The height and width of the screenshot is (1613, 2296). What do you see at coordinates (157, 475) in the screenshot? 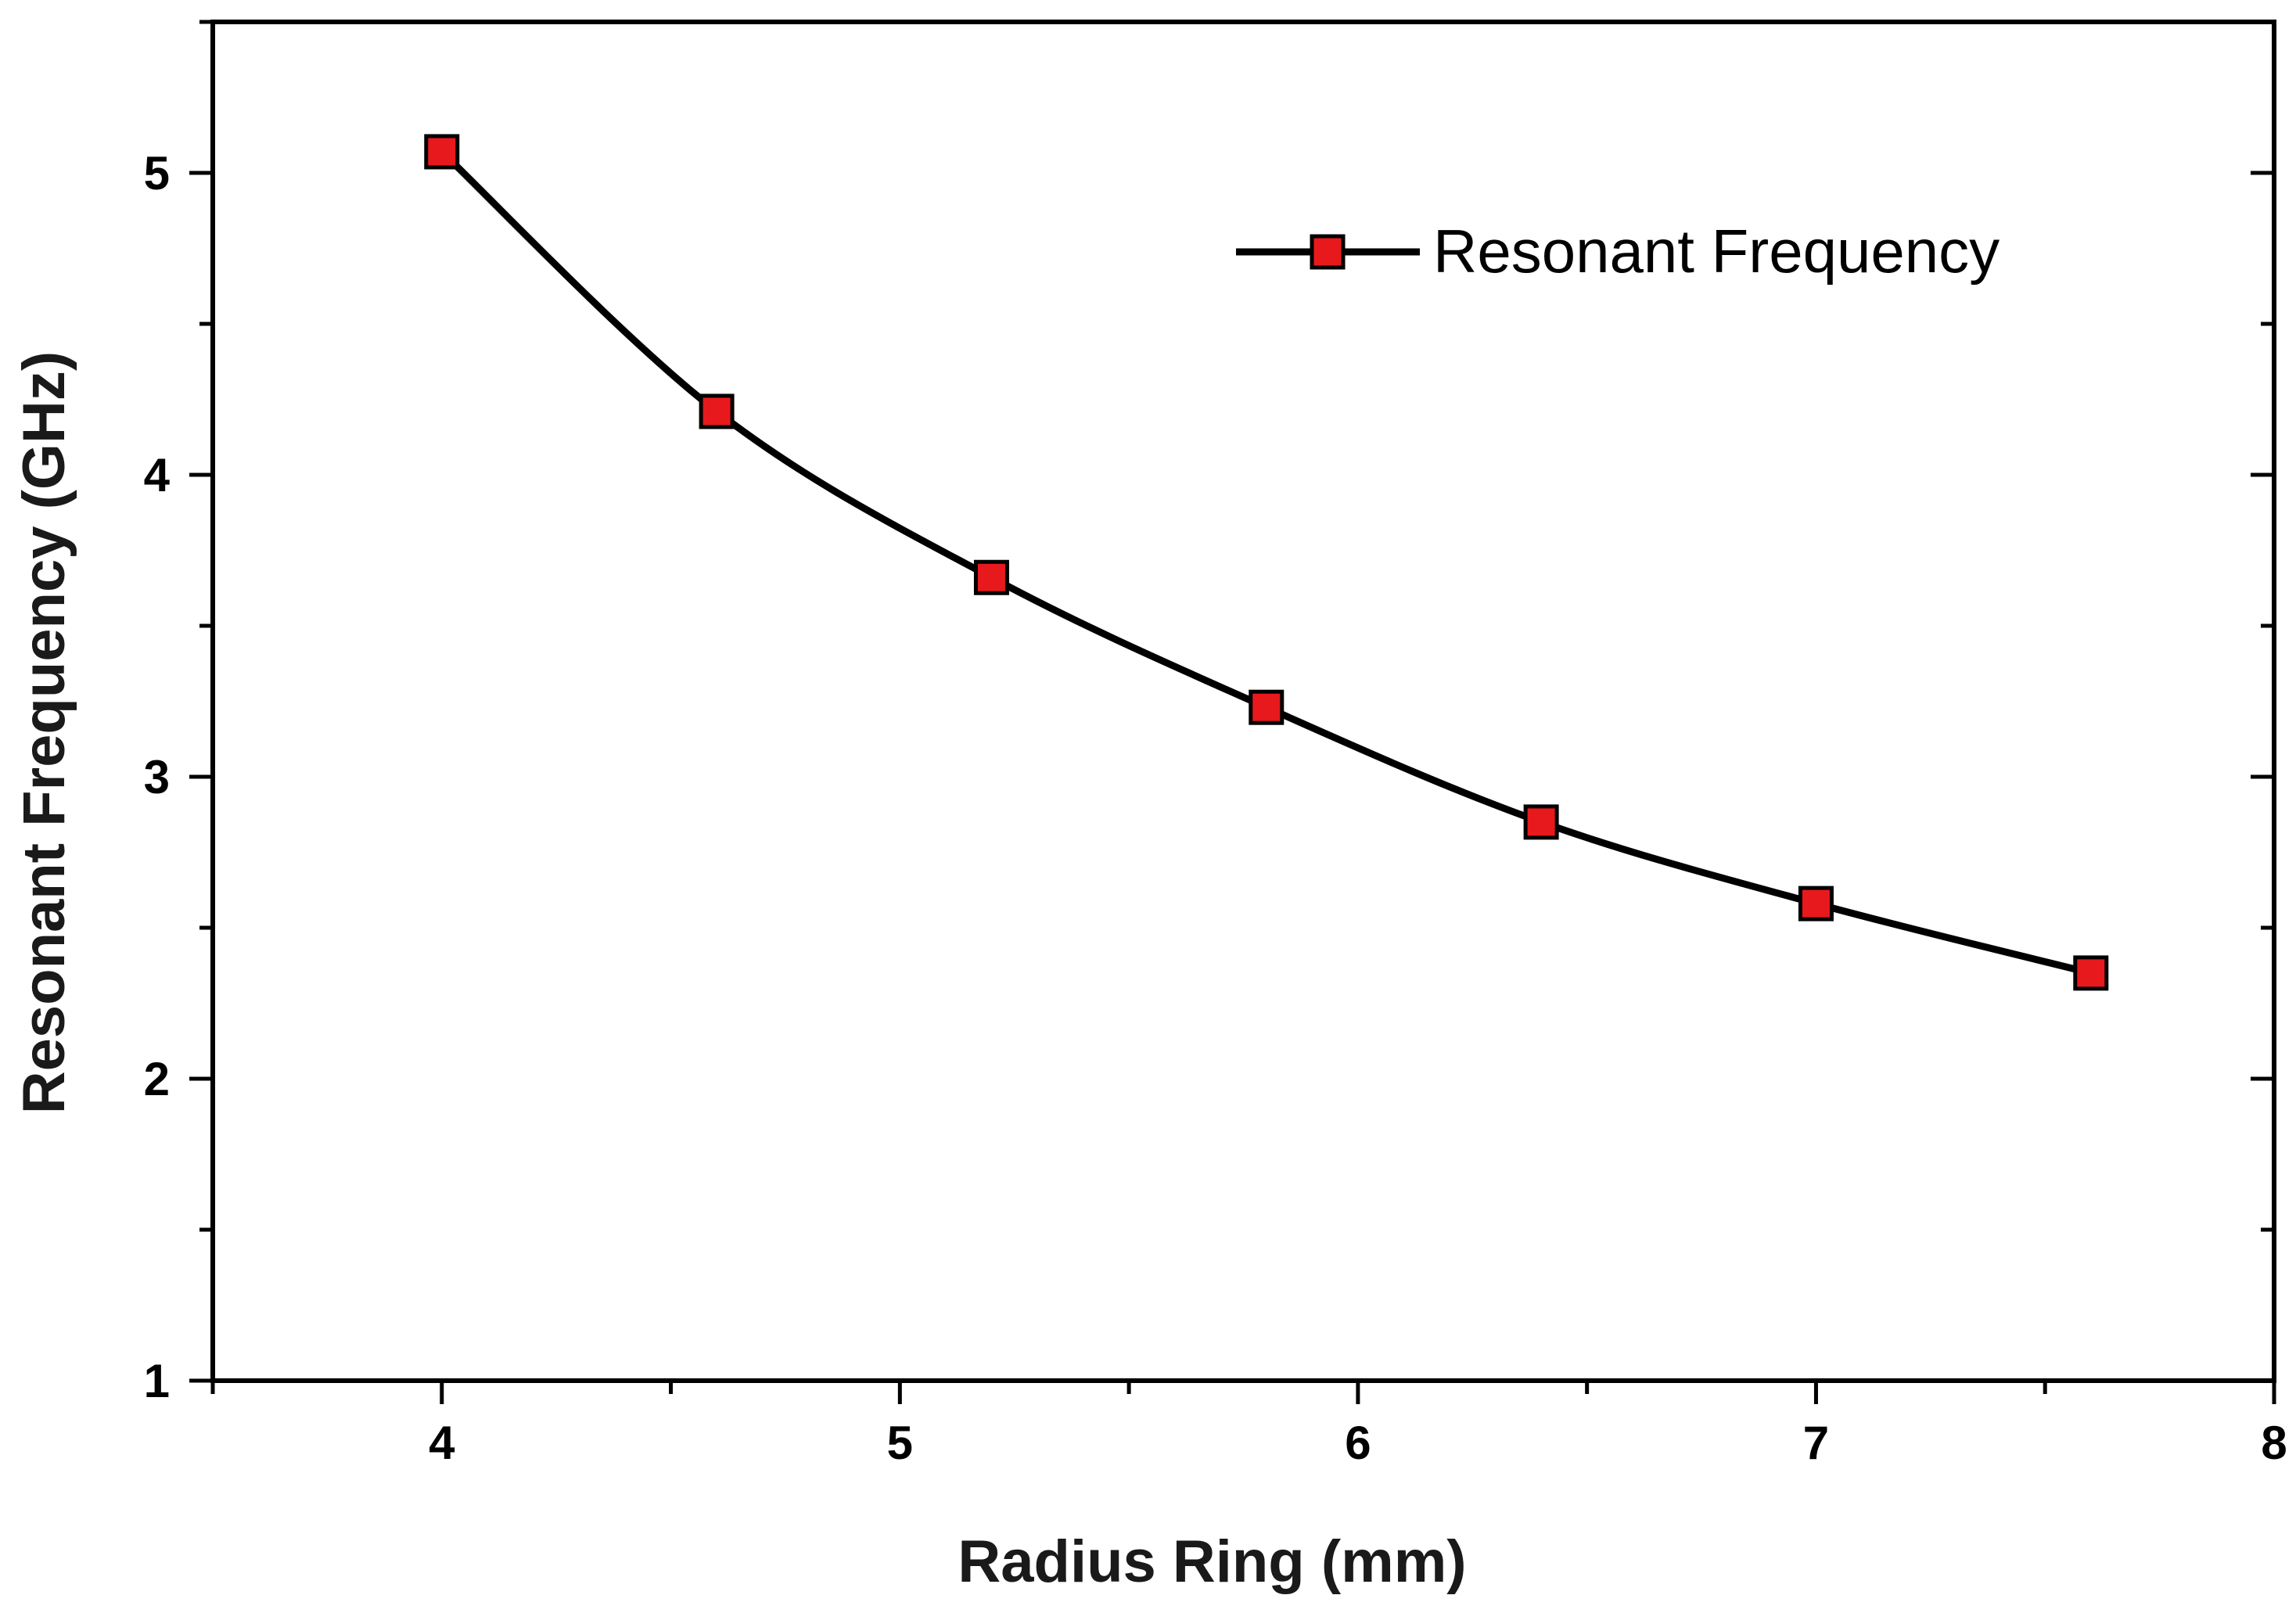
I see `y-tick-label: 4` at bounding box center [157, 475].